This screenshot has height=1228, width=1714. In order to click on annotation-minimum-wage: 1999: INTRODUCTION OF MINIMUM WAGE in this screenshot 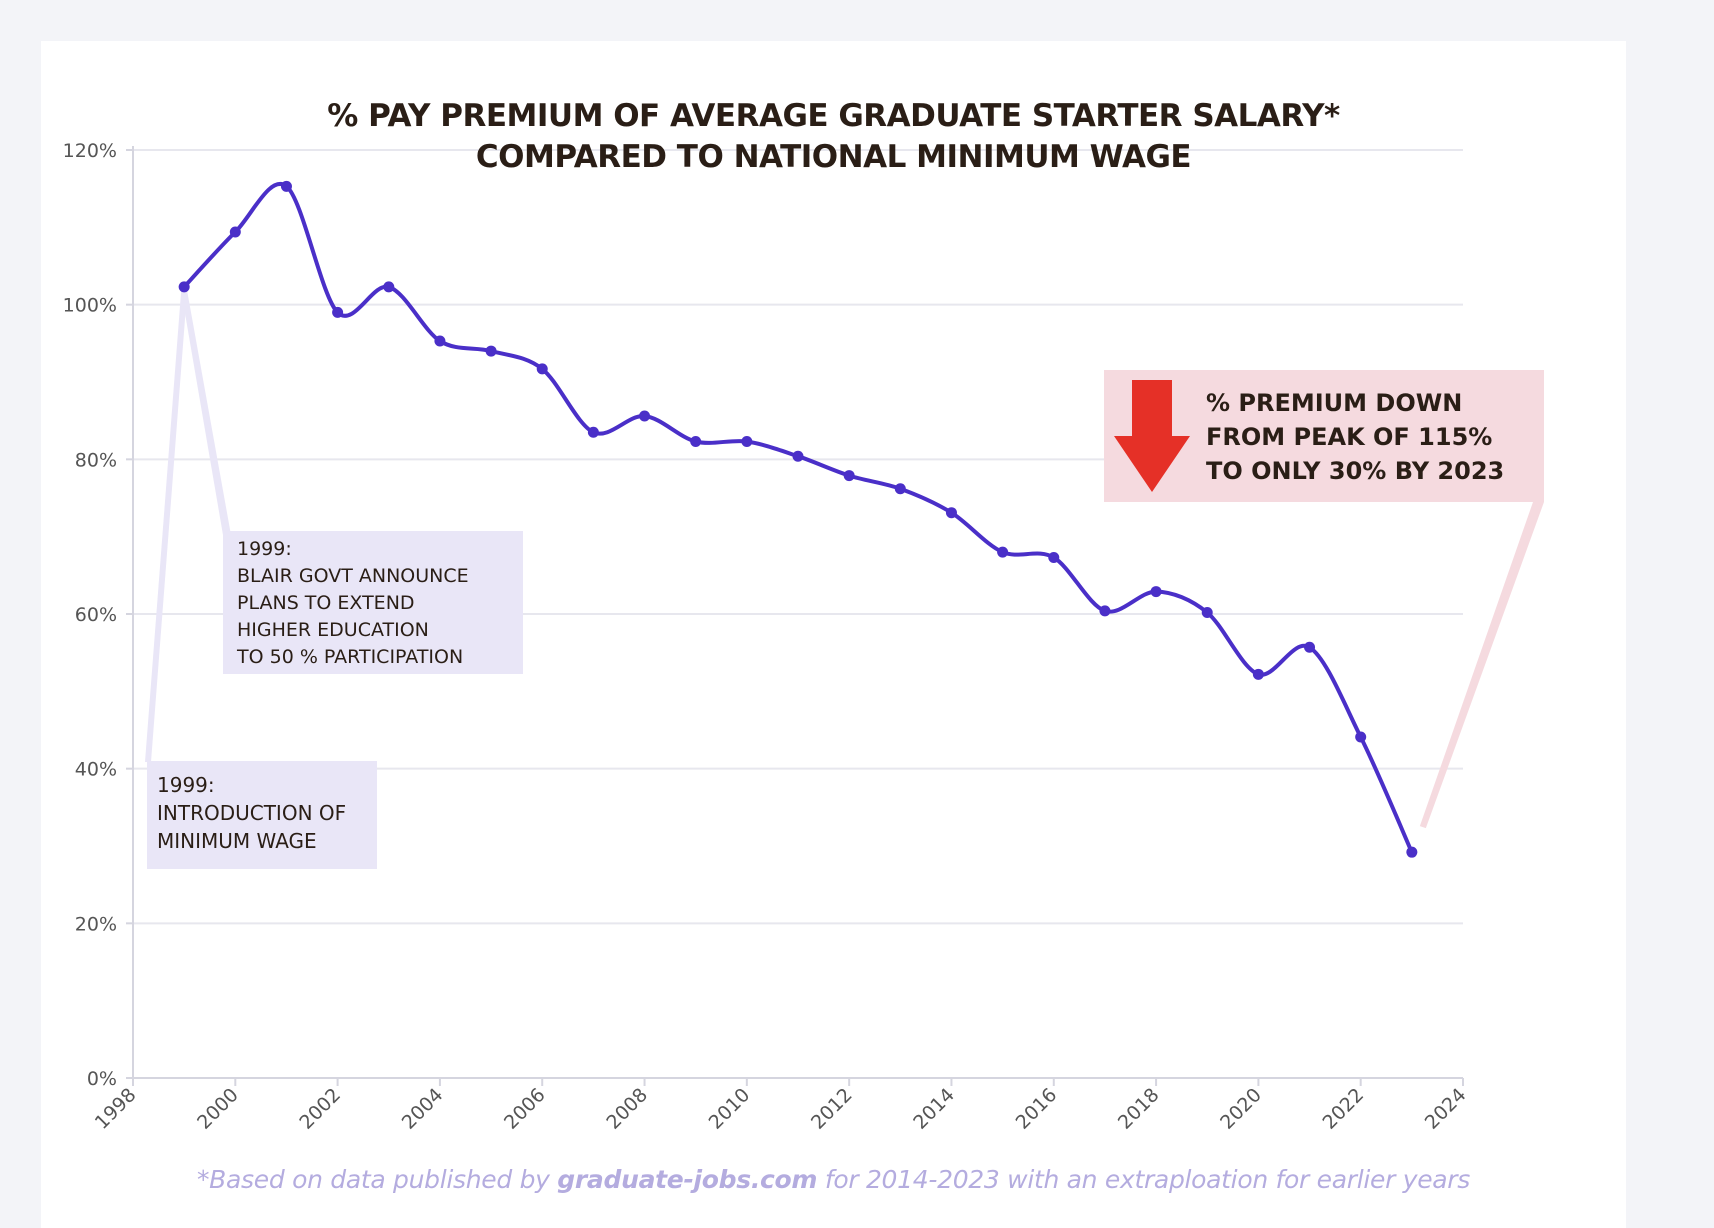, I will do `click(262, 815)`.